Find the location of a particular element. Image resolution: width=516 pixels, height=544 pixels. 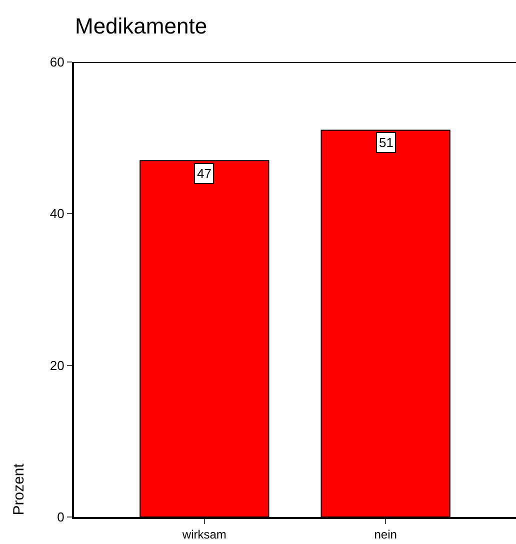

y-tick-label: 20 is located at coordinates (57, 365).